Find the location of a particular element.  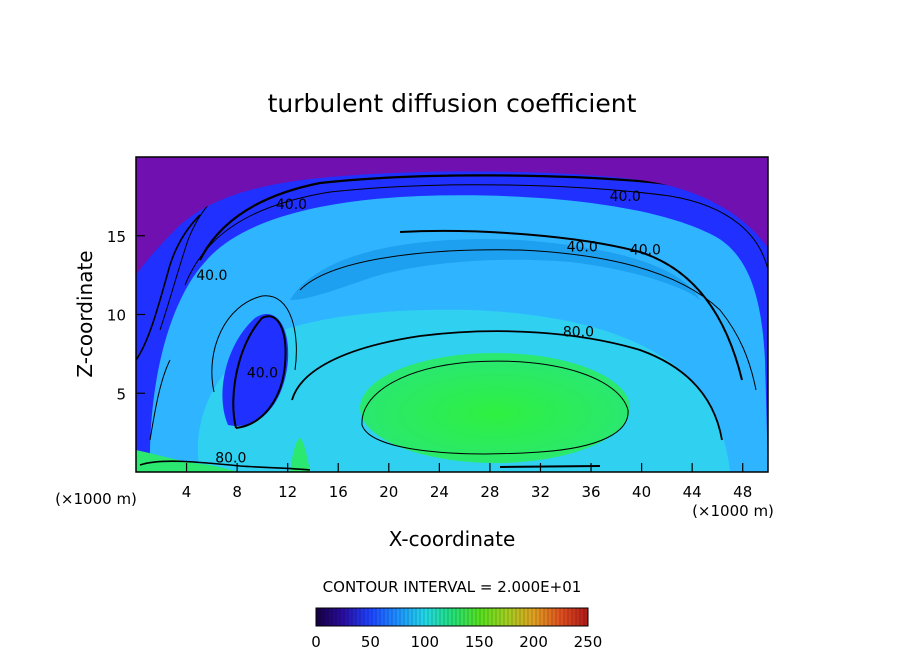

z-unit-label: (×1000 m) is located at coordinates (96, 499).